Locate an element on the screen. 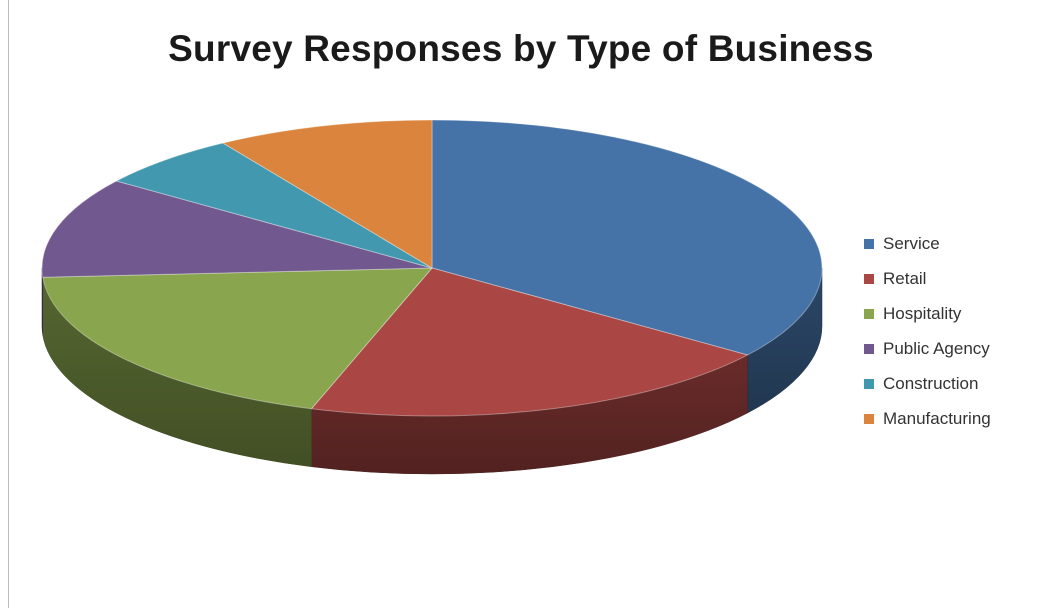 This screenshot has width=1042, height=608. pie-slice-public-agency is located at coordinates (237, 229).